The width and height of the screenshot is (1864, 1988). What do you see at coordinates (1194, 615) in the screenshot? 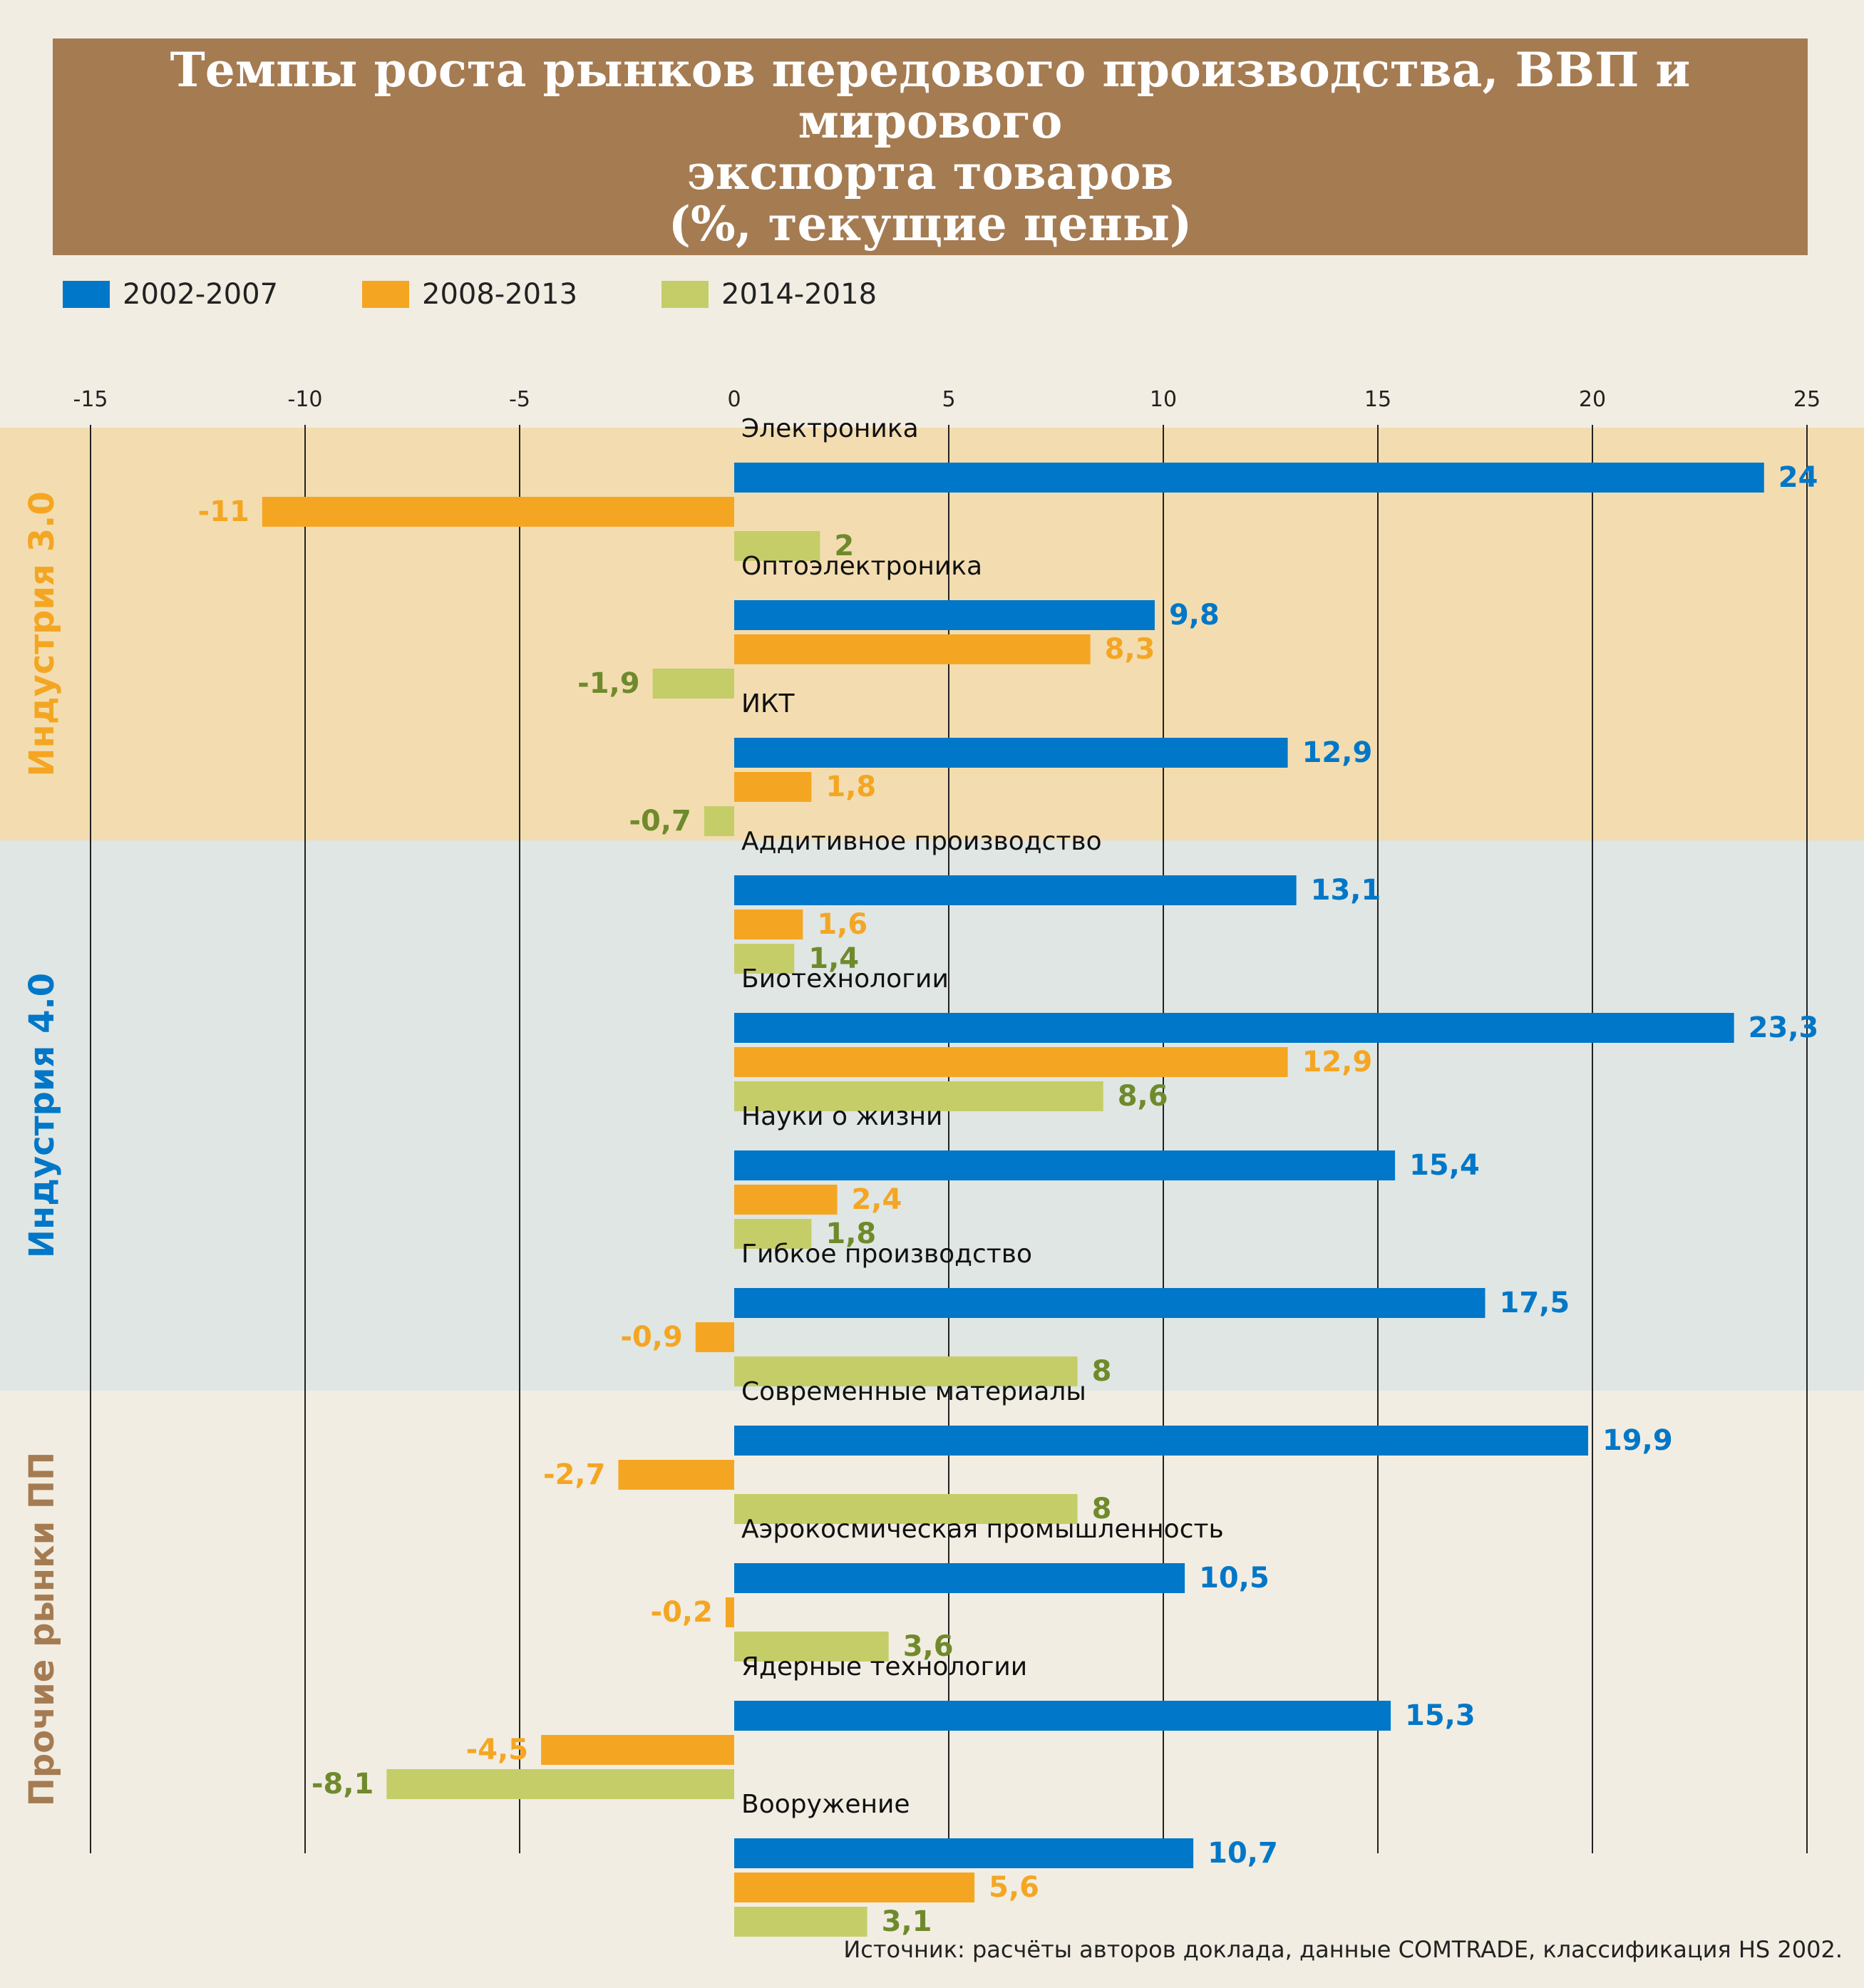
I see `data-label: 9,8` at bounding box center [1194, 615].